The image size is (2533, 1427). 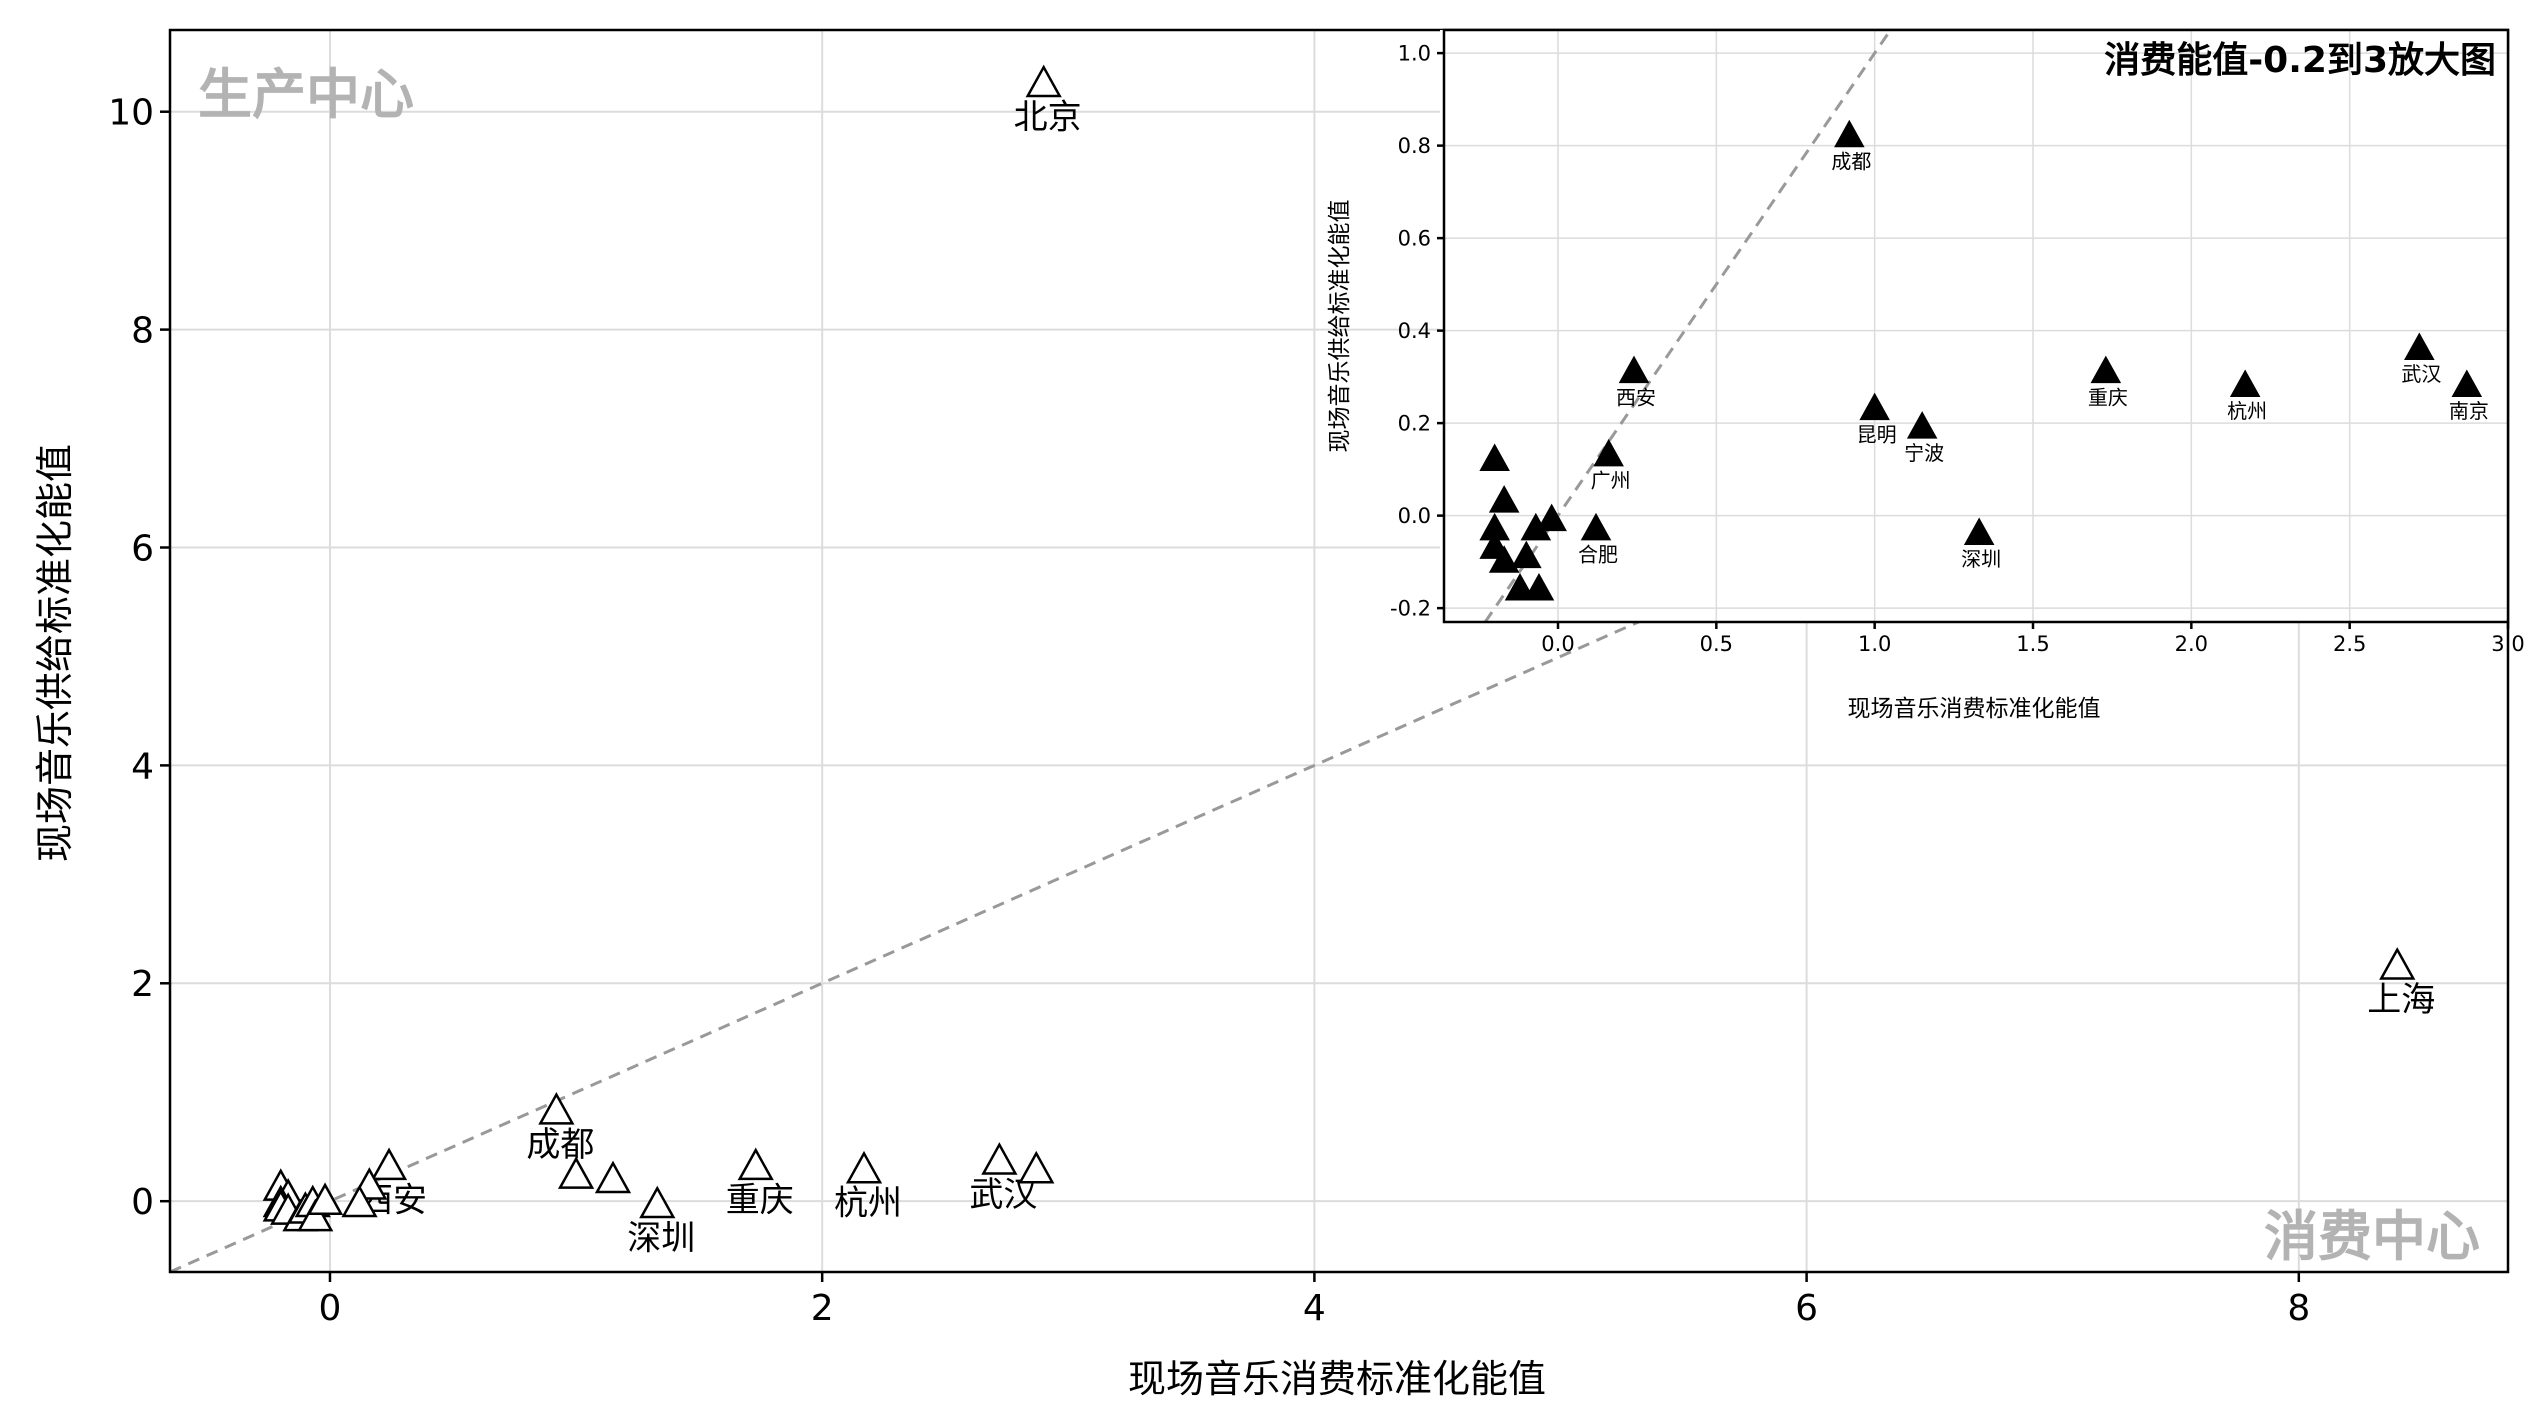 What do you see at coordinates (1877, 434) in the screenshot?
I see `point-label: 昆明` at bounding box center [1877, 434].